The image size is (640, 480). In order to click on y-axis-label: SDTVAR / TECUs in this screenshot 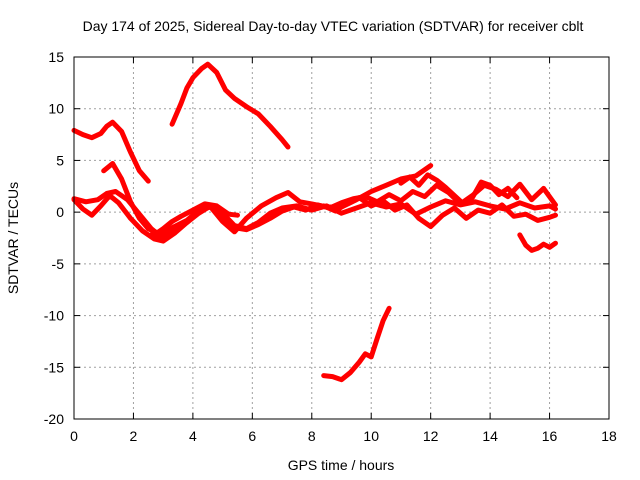, I will do `click(13, 238)`.